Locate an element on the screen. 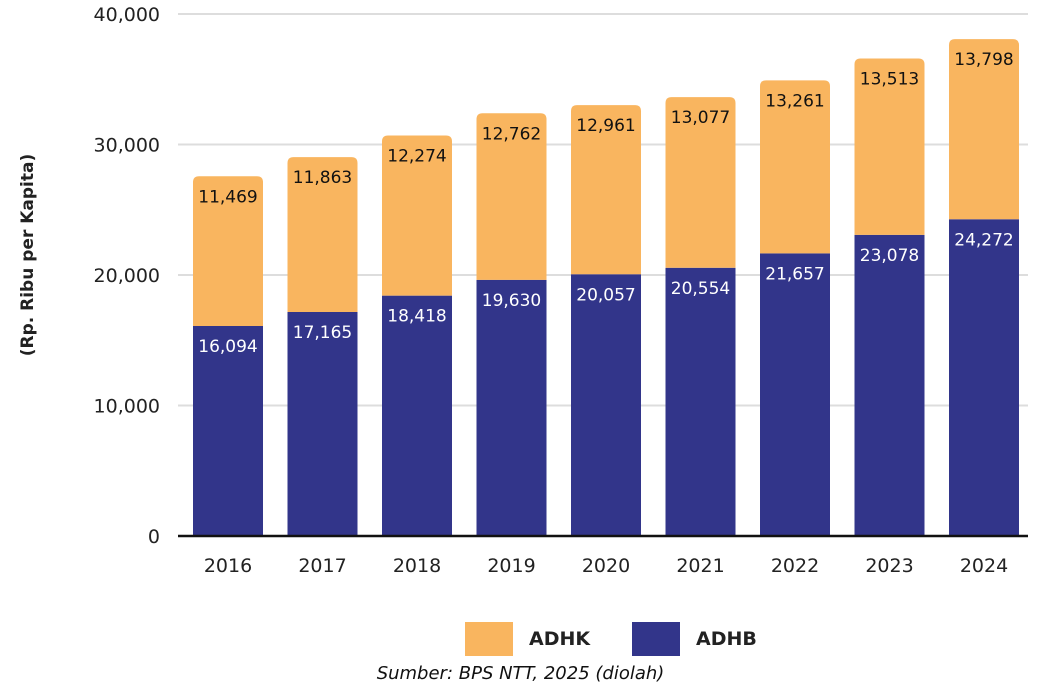  data-label-adhb-2019: 19,630 is located at coordinates (511, 301).